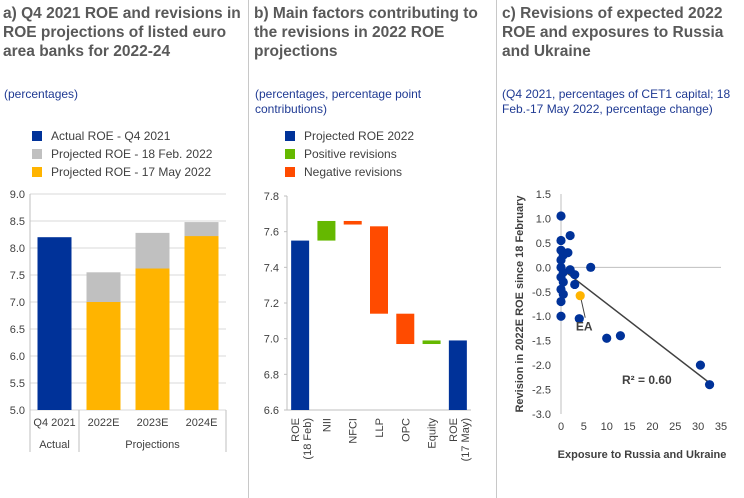  What do you see at coordinates (17, 303) in the screenshot?
I see `y-tick-label: 7.0` at bounding box center [17, 303].